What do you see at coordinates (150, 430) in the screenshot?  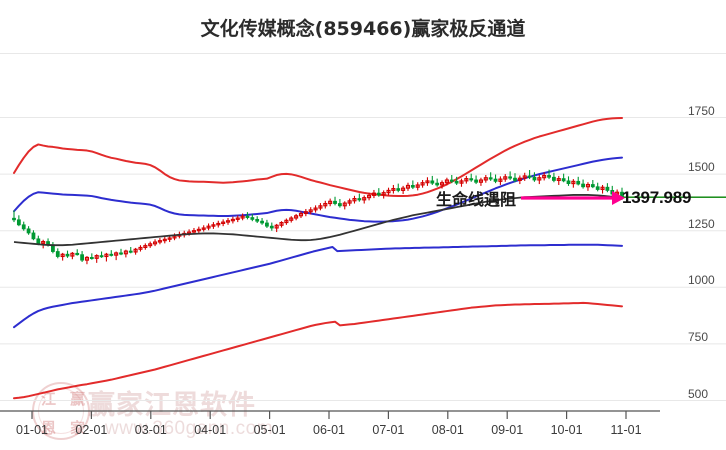 I see `x-axis-tick: 03-01` at bounding box center [150, 430].